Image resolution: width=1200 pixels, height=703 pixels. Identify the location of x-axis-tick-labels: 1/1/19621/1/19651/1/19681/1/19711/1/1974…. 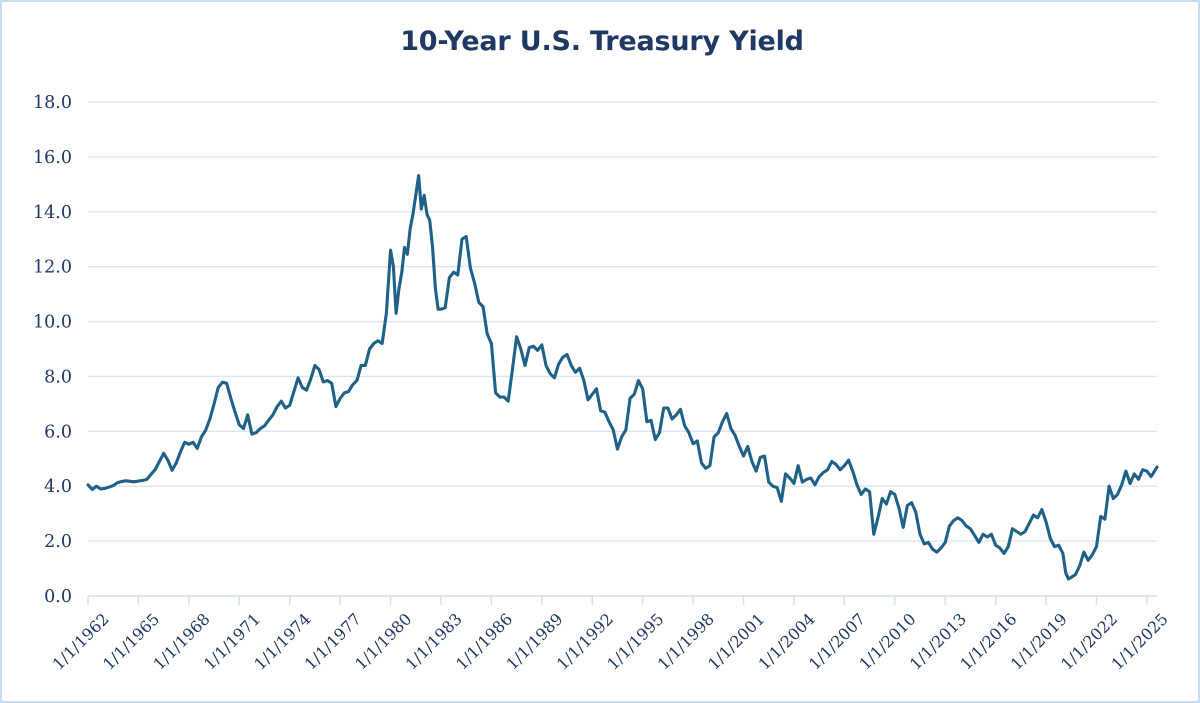
(610, 641).